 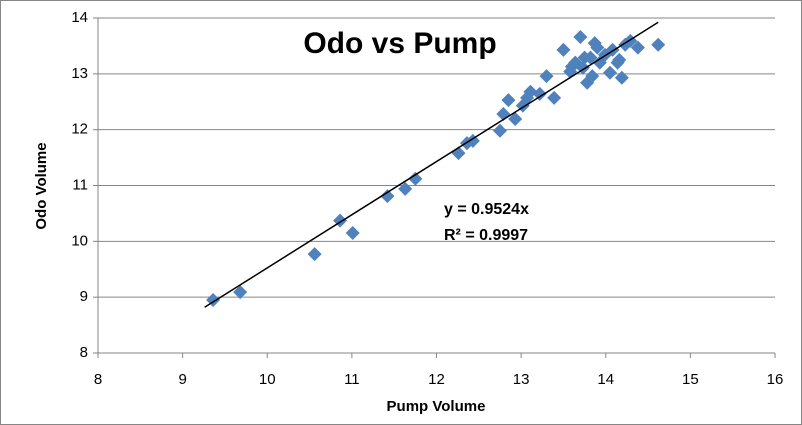 I want to click on chart-title: Odo vs Pump, so click(x=399, y=43).